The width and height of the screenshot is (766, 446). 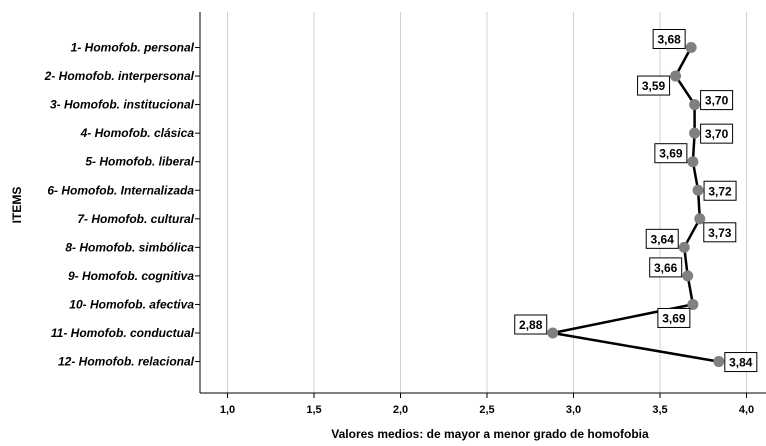 I want to click on category-label: 12- Homofob. relacional, so click(x=126, y=362).